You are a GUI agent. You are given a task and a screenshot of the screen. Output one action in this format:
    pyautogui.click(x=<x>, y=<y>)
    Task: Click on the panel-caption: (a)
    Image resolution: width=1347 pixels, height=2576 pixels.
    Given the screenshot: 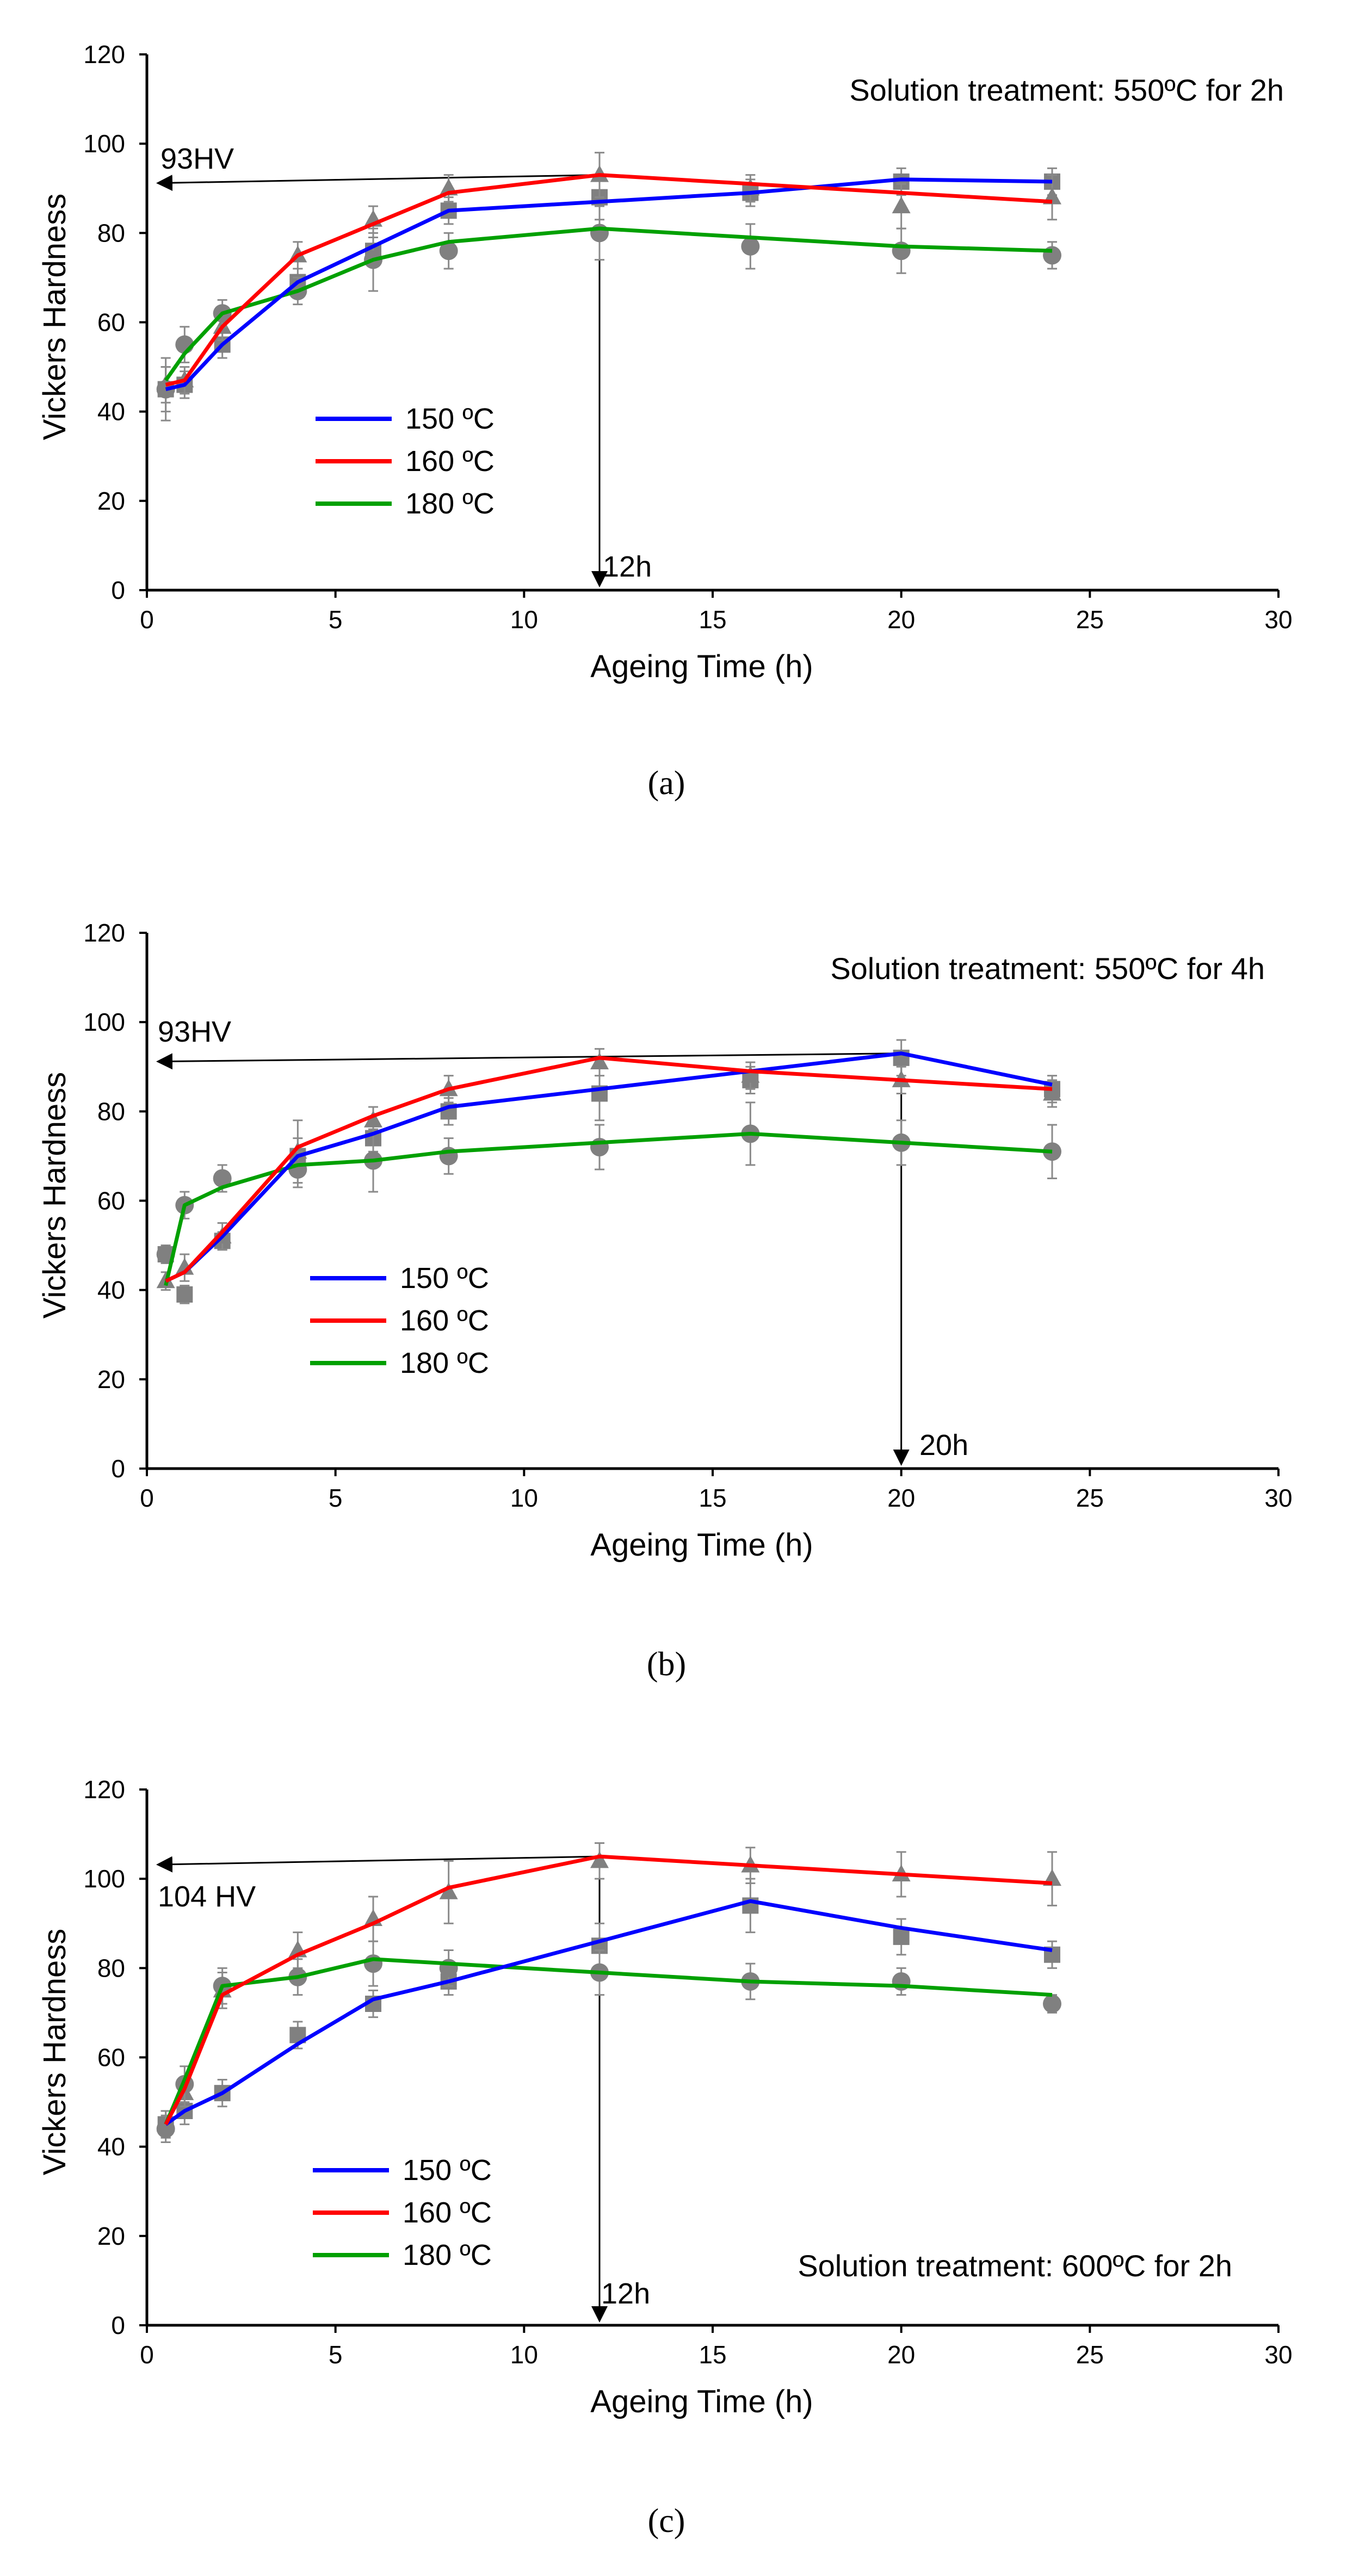 What is the action you would take?
    pyautogui.click(x=666, y=783)
    